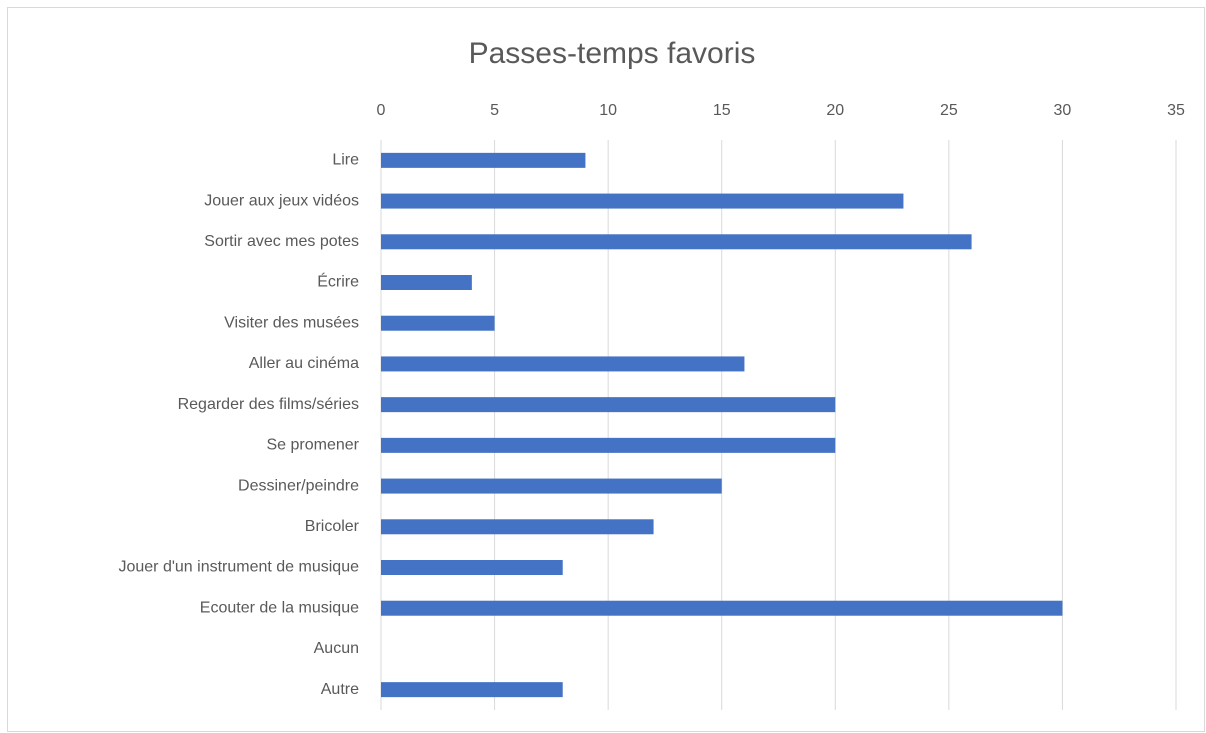  Describe the element at coordinates (835, 110) in the screenshot. I see `x-tick-label: 20` at that location.